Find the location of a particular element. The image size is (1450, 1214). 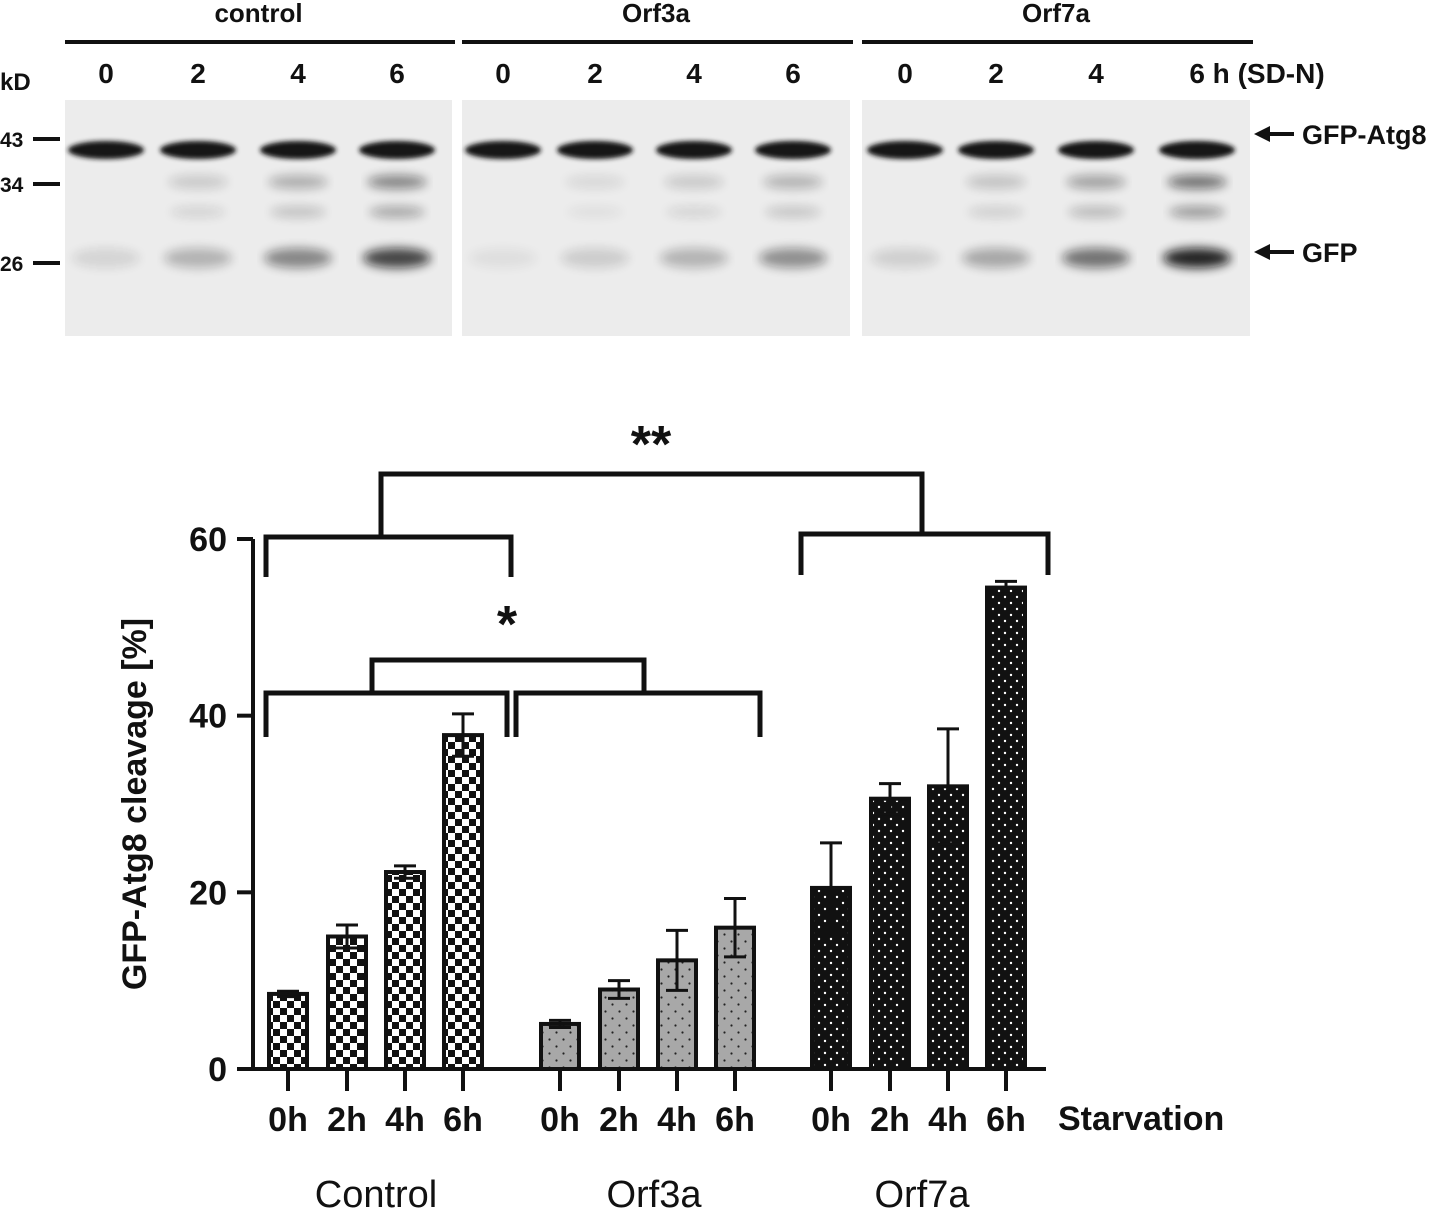

blot-panel-orf7a is located at coordinates (1056, 218).